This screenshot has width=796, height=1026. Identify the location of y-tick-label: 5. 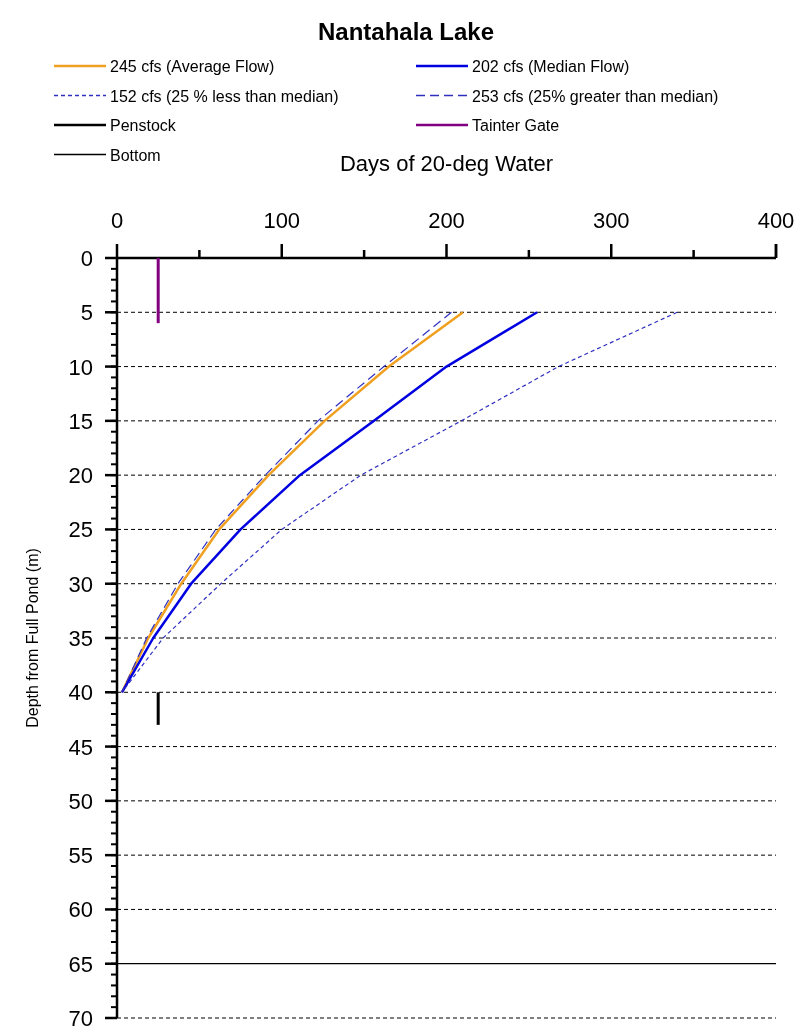
(86, 313).